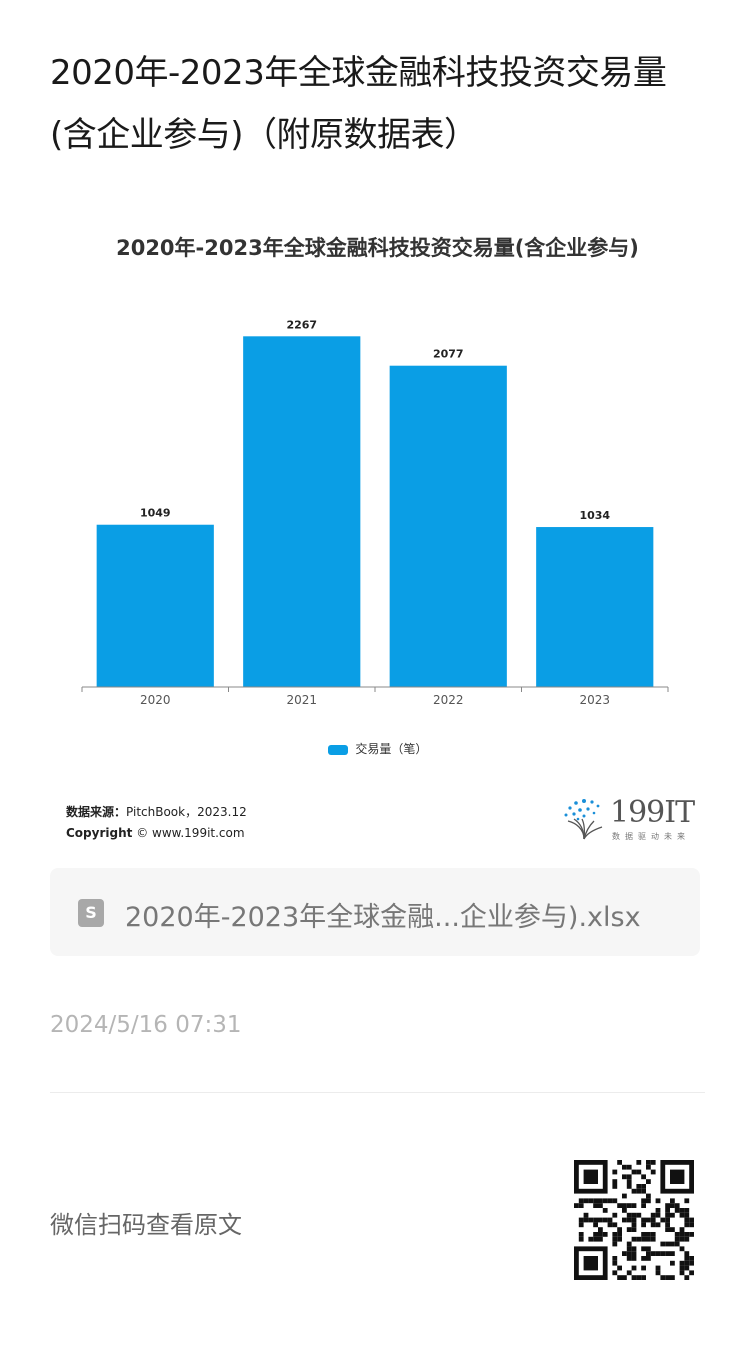  I want to click on legend-label: 交易量（笔）, so click(391, 749).